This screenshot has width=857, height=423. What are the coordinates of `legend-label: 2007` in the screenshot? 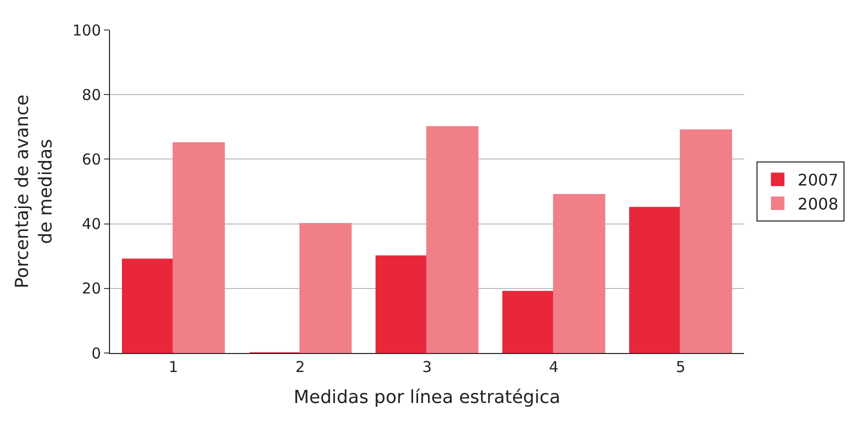 It's located at (818, 180).